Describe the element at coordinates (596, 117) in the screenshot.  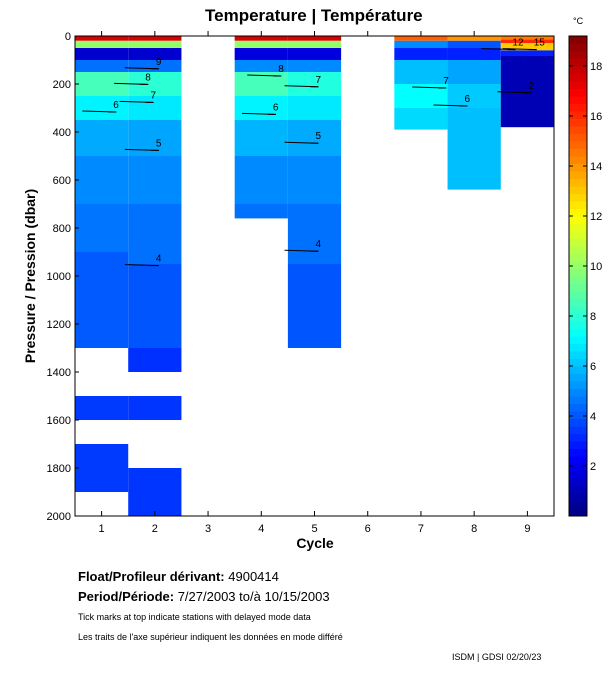
I see `colorbar-tick-label: 16` at that location.